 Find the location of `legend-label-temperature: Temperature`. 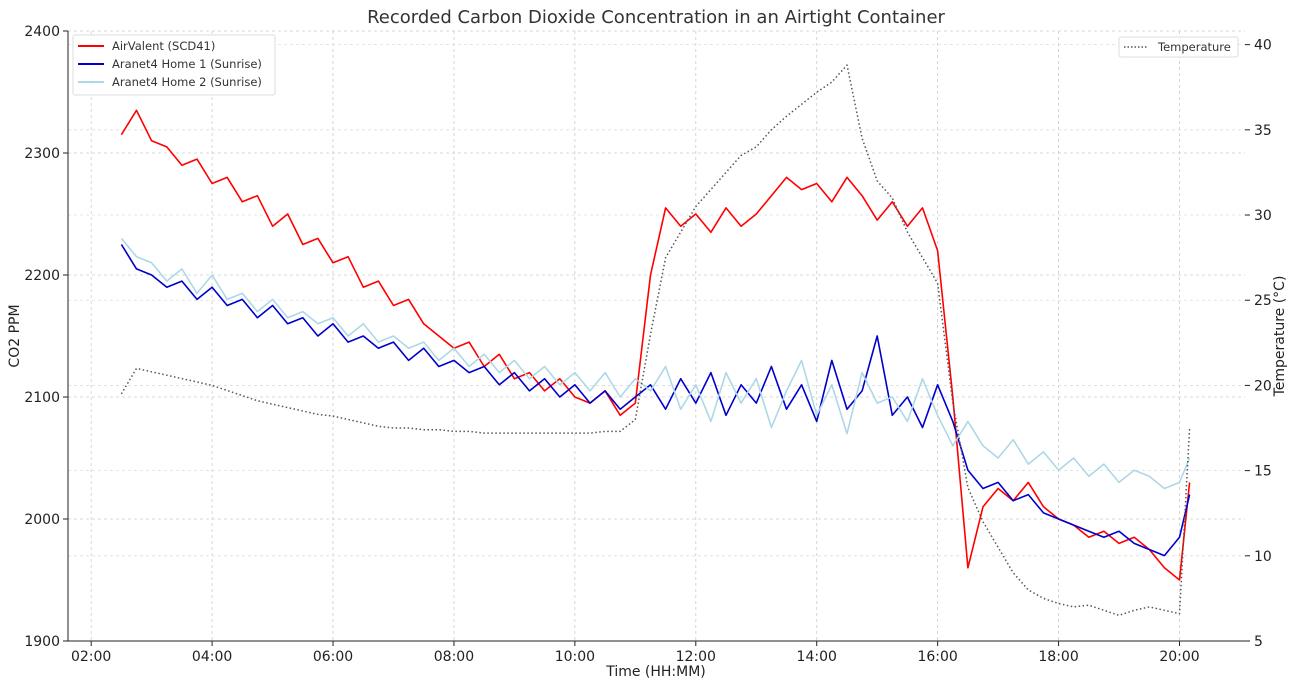

legend-label-temperature: Temperature is located at coordinates (1194, 47).